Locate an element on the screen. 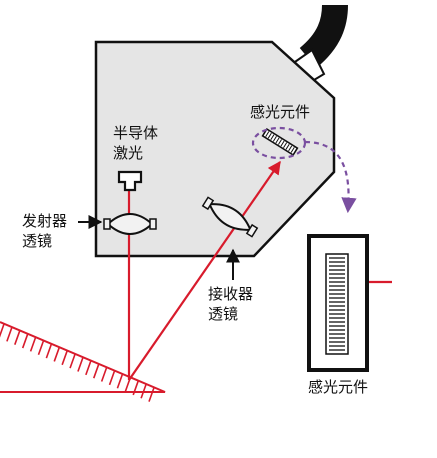  photosensor-detail-label: 感光元件 is located at coordinates (338, 387).